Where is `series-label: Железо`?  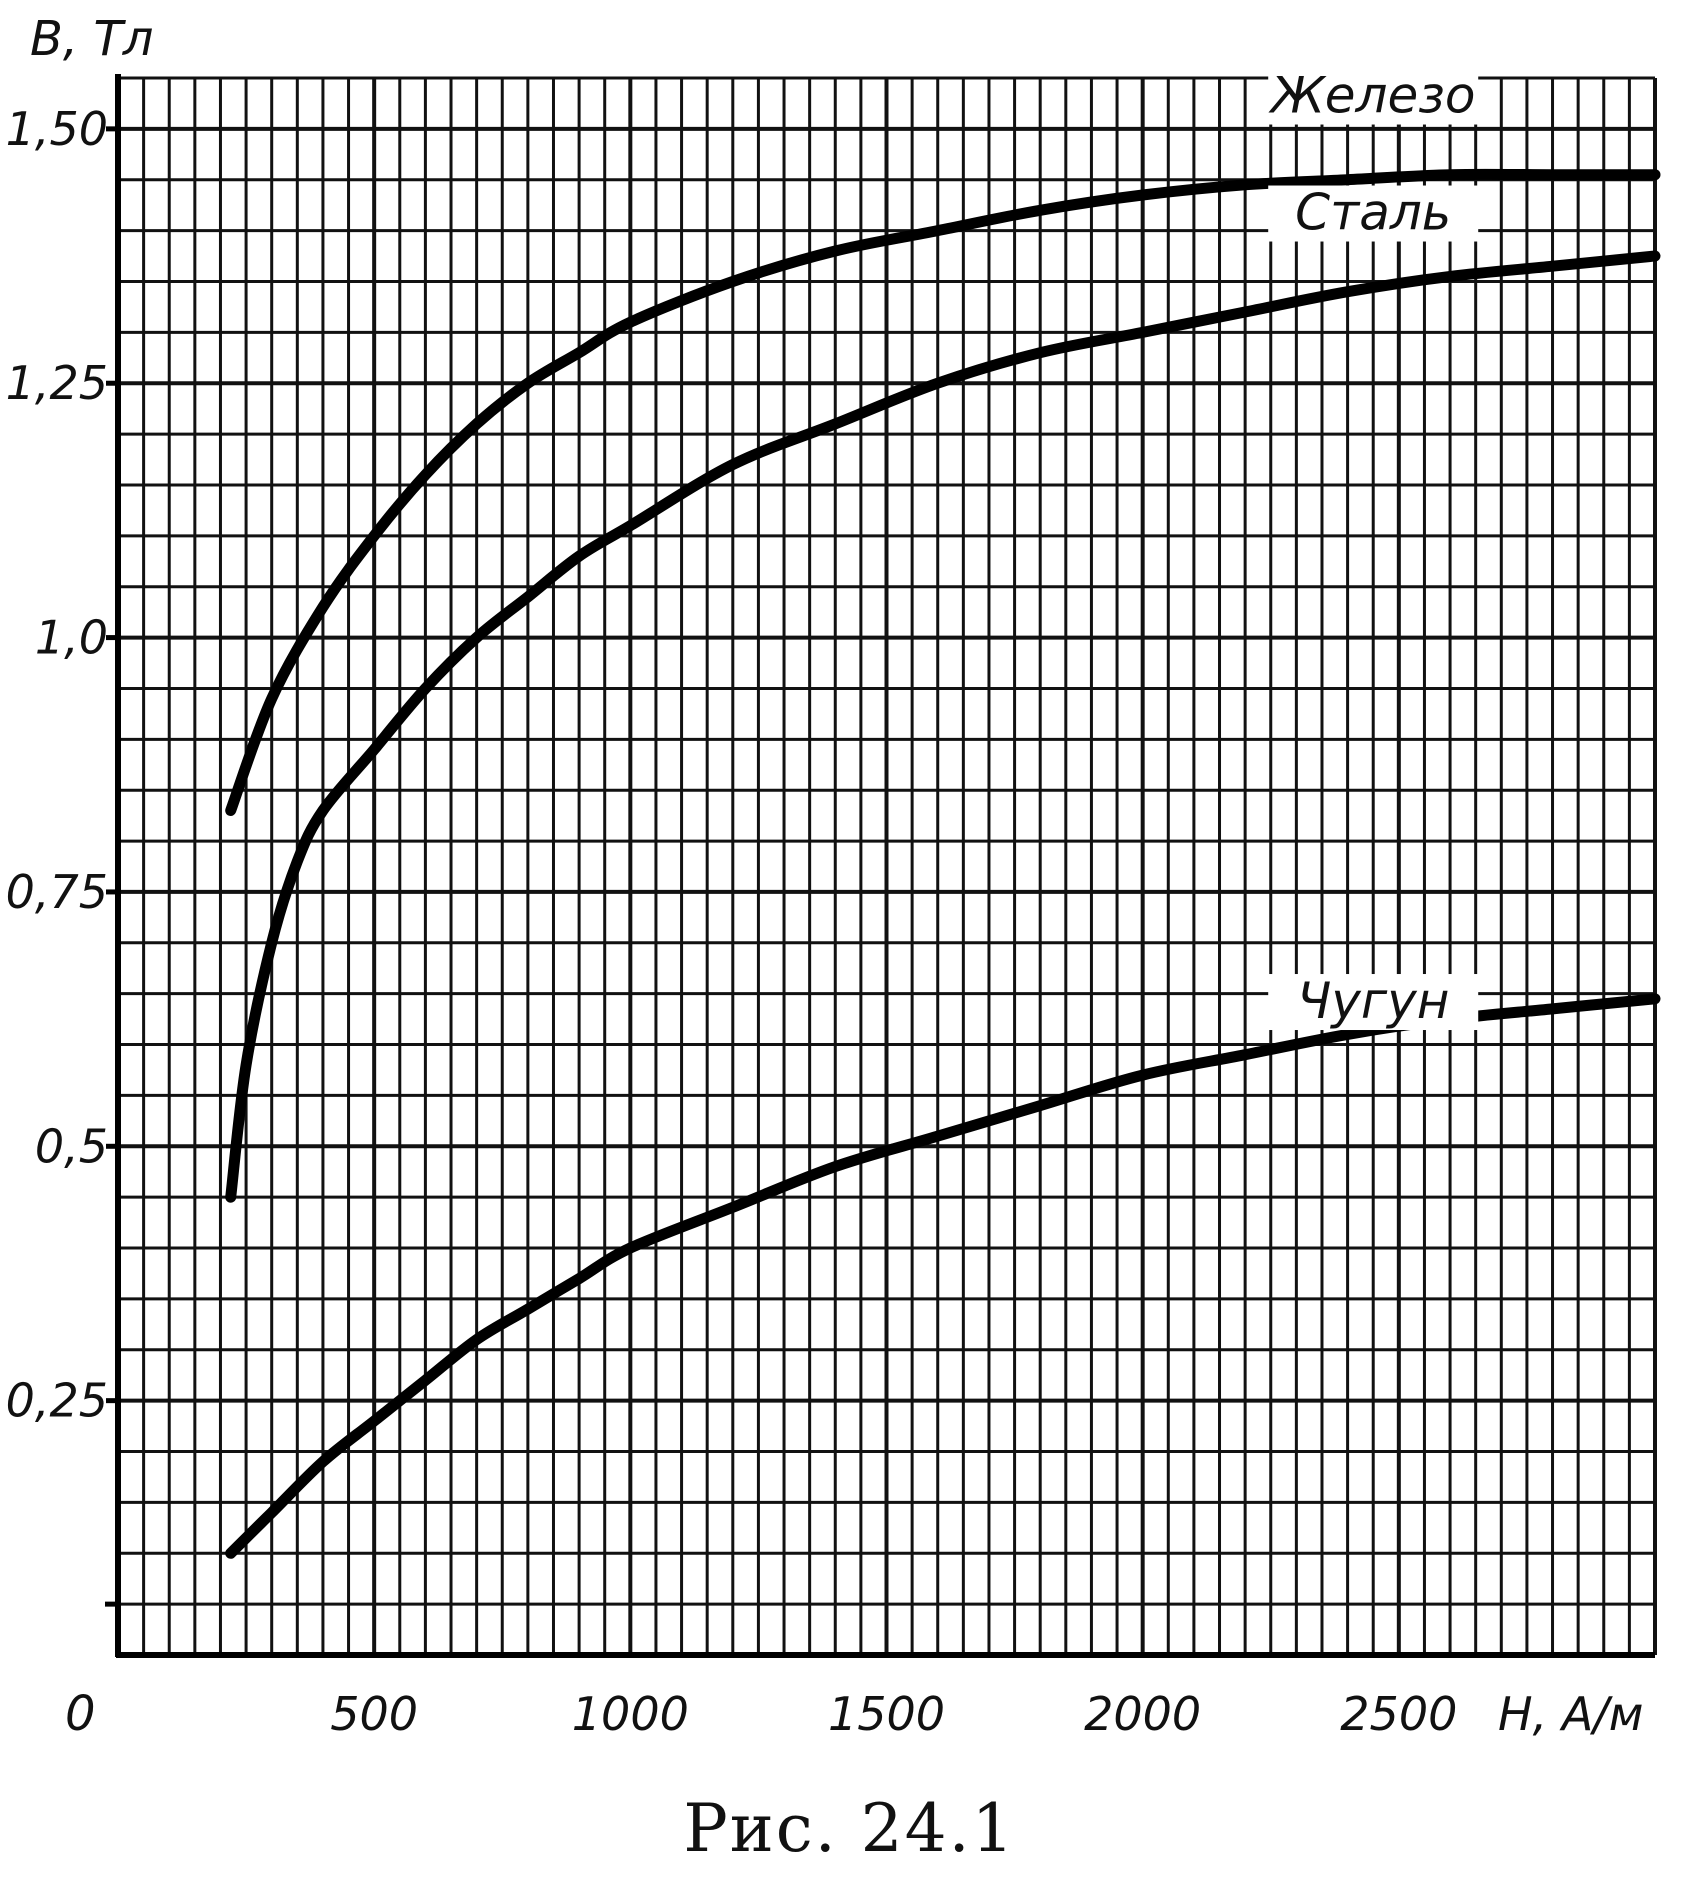 series-label: Железо is located at coordinates (1372, 96).